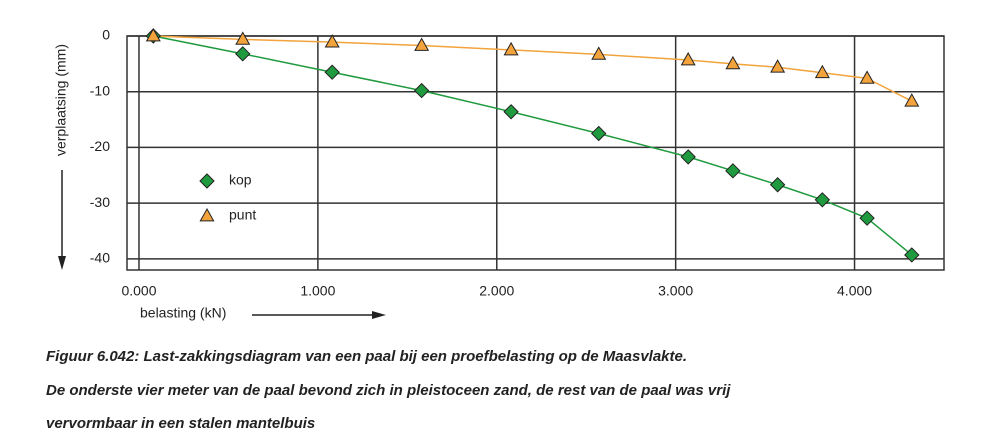 The height and width of the screenshot is (446, 1002). I want to click on x-tick-label: 0.000, so click(138, 291).